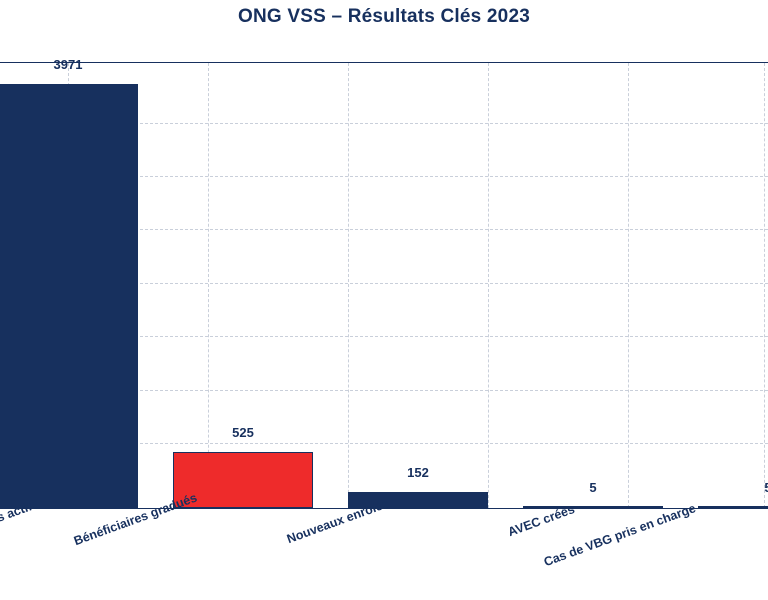 This screenshot has width=768, height=600. I want to click on bar-value-label: 152, so click(418, 472).